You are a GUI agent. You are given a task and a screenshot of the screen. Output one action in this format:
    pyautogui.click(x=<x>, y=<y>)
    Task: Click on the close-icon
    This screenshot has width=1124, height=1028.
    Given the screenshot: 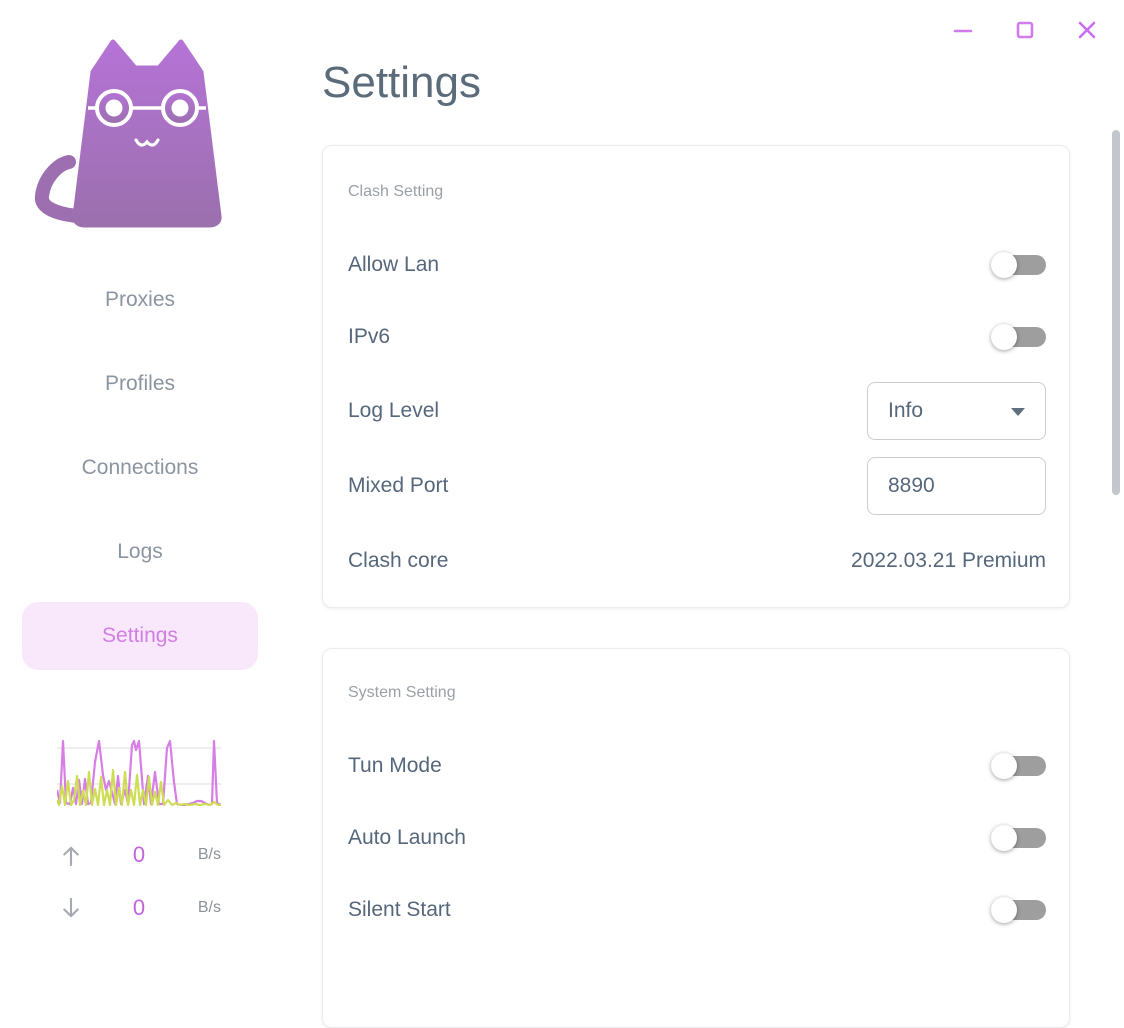 What is the action you would take?
    pyautogui.click(x=1087, y=30)
    